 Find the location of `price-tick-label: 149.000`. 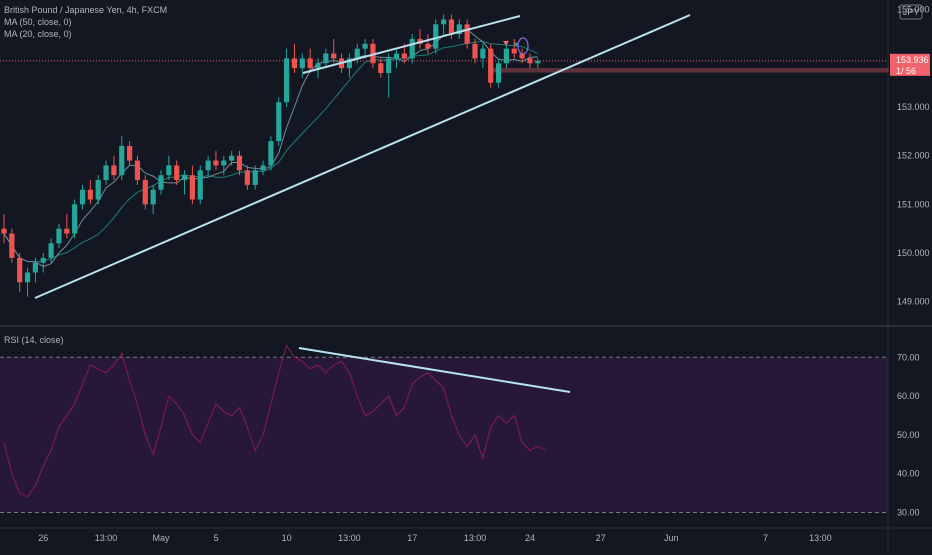

price-tick-label: 149.000 is located at coordinates (913, 302).